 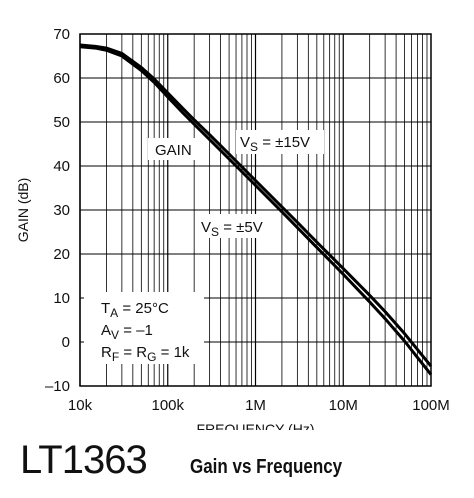 What do you see at coordinates (61, 122) in the screenshot?
I see `y-tick-label: 50` at bounding box center [61, 122].